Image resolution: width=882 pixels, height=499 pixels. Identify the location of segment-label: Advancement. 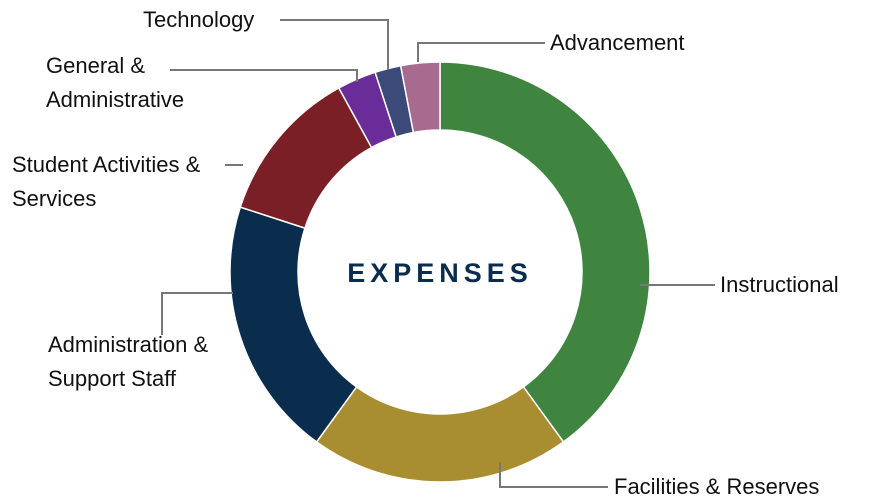
(617, 42).